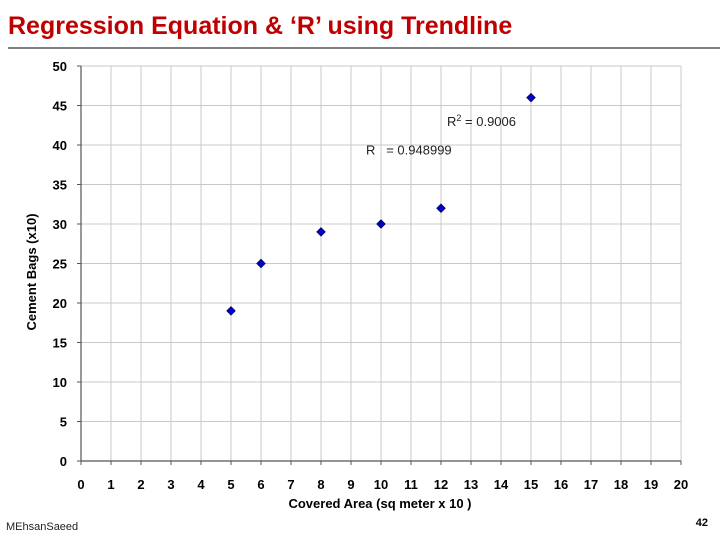 The height and width of the screenshot is (540, 720). I want to click on x-tick-label: 1, so click(110, 484).